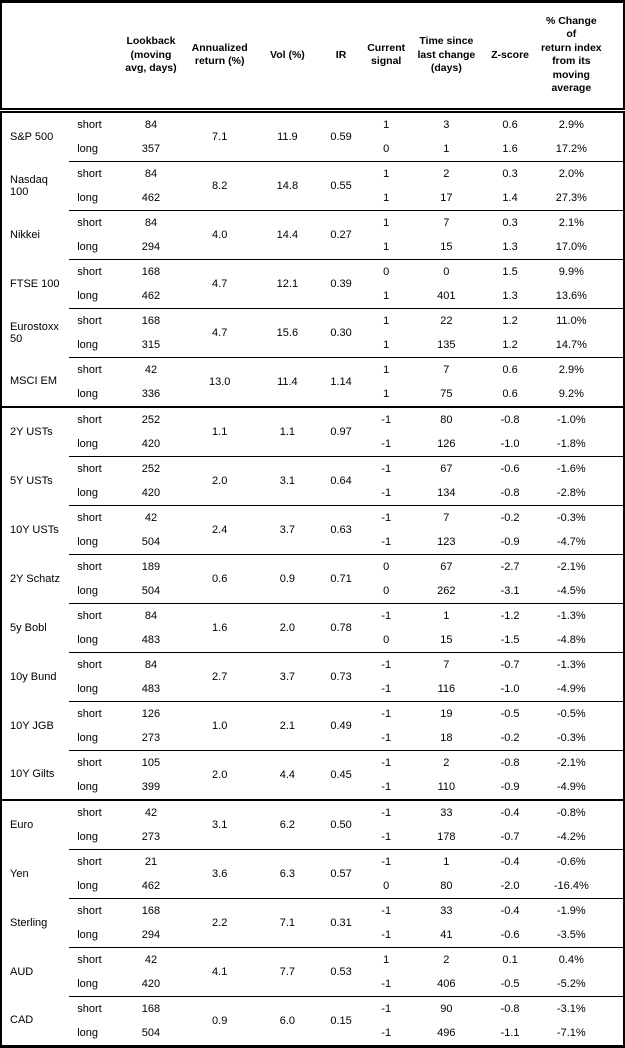 Image resolution: width=625 pixels, height=1048 pixels. I want to click on annualized-return-value: 2.4, so click(219, 529).